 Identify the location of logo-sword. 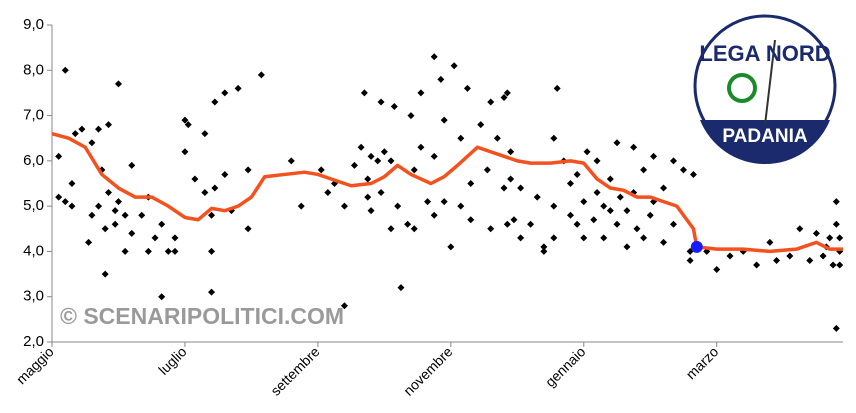
(770, 82).